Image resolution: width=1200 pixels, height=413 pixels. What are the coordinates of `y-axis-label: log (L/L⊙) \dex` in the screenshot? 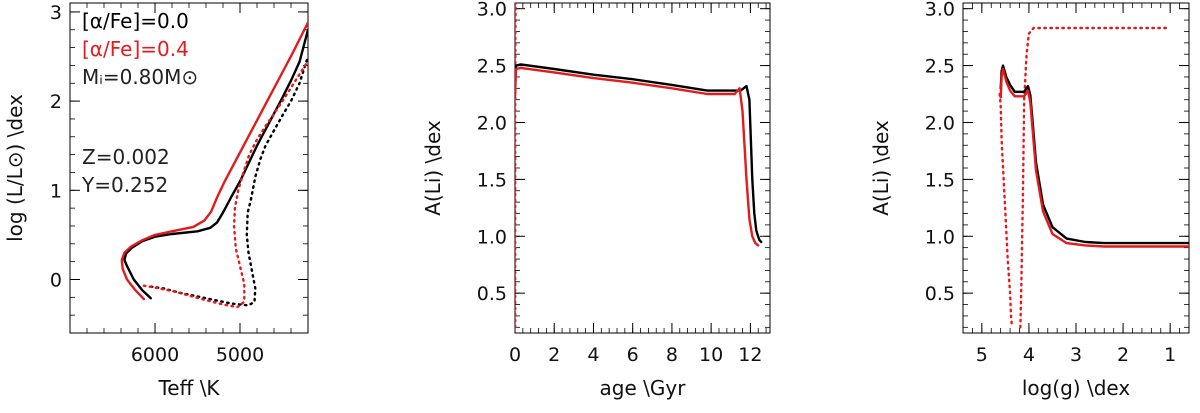 It's located at (15, 168).